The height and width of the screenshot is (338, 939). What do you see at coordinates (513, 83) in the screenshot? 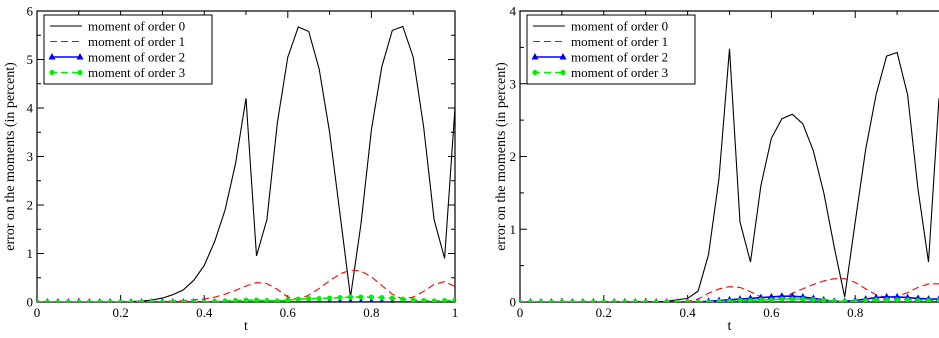
I see `y-tick-label: 3` at bounding box center [513, 83].